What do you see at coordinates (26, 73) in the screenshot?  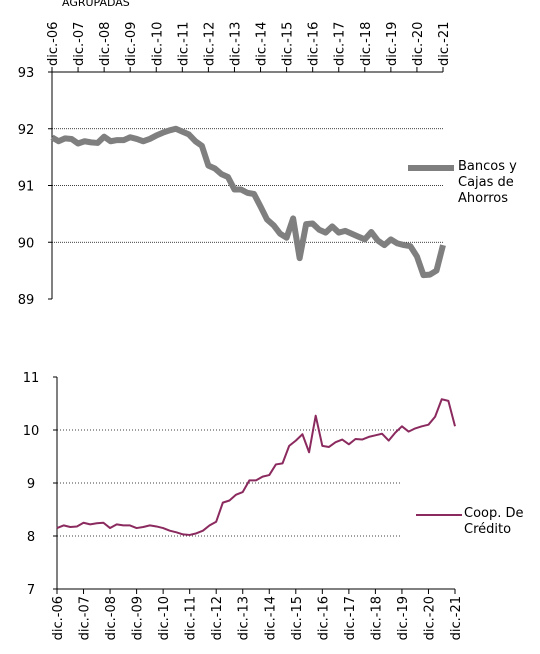 I see `y-tick-label: 93` at bounding box center [26, 73].